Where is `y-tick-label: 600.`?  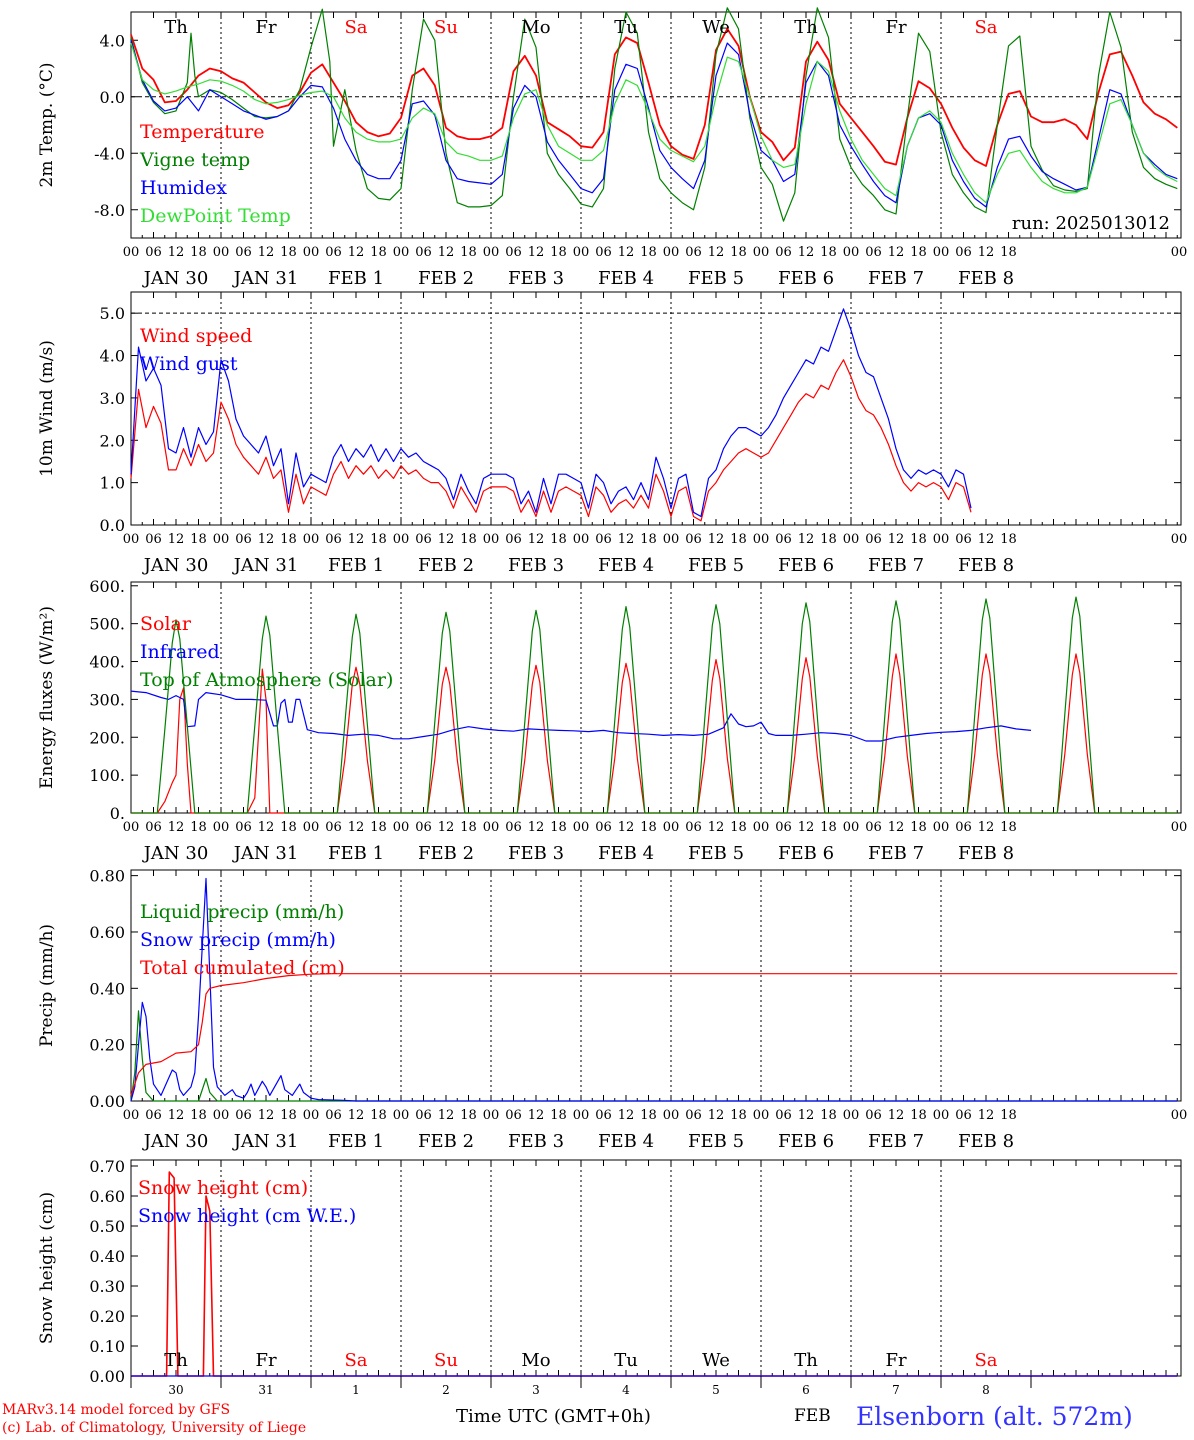 y-tick-label: 600. is located at coordinates (107, 586).